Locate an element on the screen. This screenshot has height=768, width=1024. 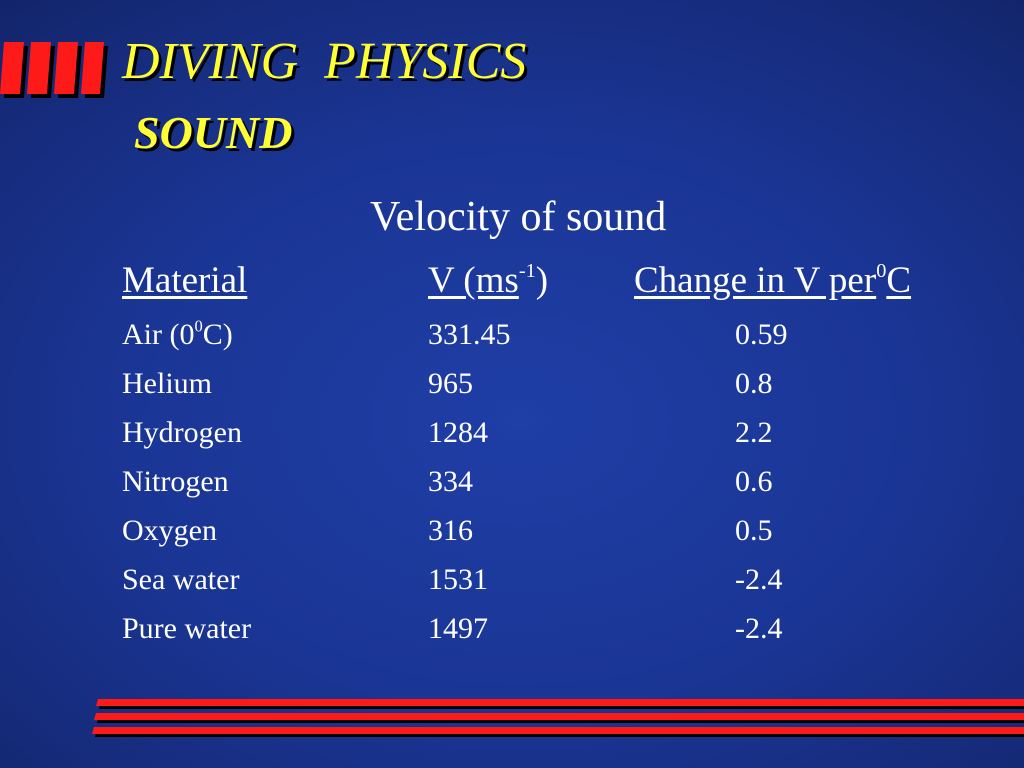
row-change: 0.5 is located at coordinates (754, 530).